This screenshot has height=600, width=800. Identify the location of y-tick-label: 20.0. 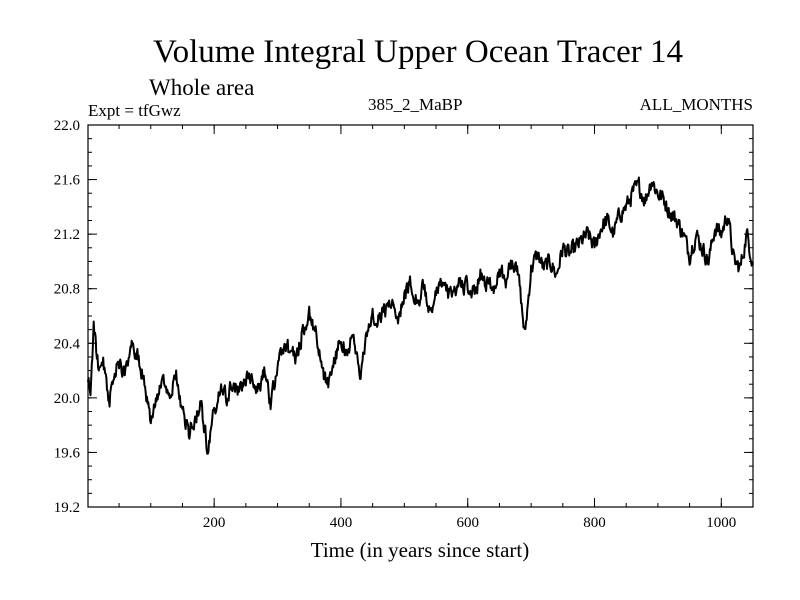
(67, 399).